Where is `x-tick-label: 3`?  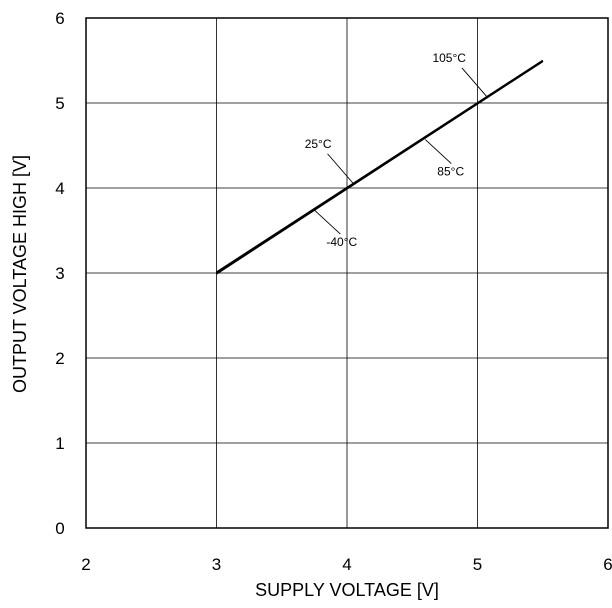 x-tick-label: 3 is located at coordinates (216, 564).